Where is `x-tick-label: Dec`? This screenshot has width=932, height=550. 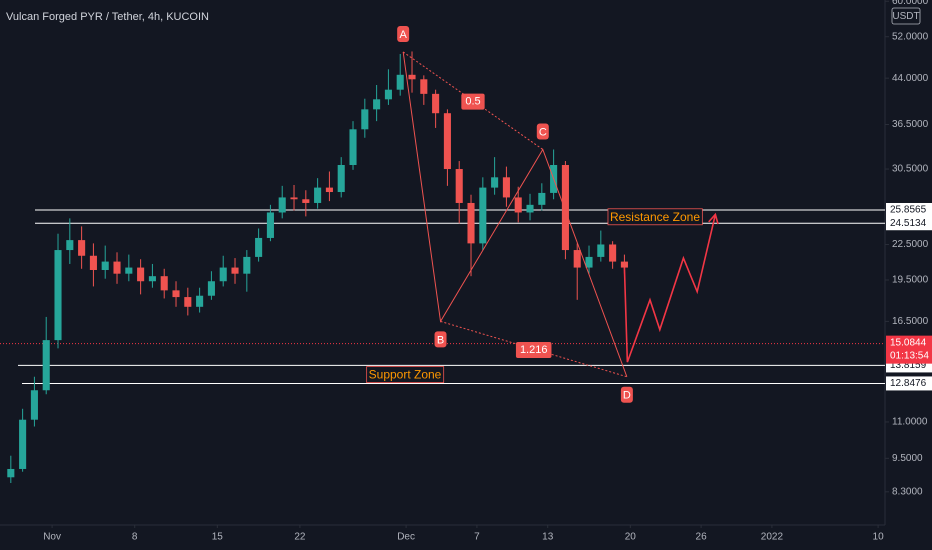 x-tick-label: Dec is located at coordinates (406, 537).